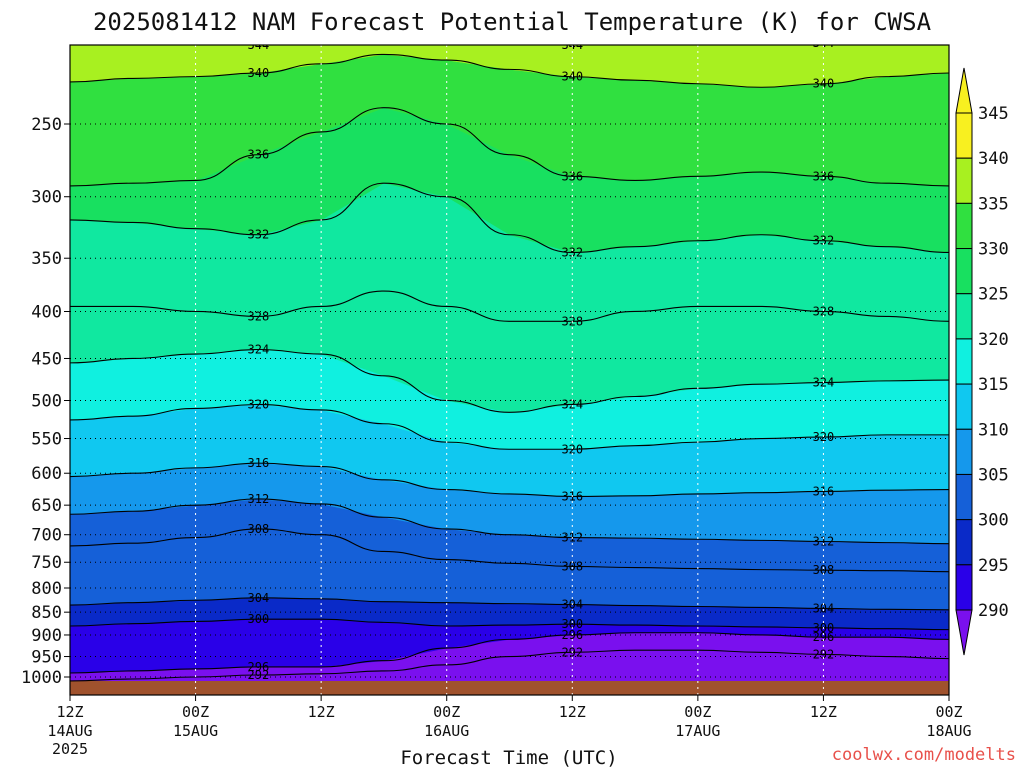 The image size is (1024, 768). What do you see at coordinates (69, 712) in the screenshot?
I see `x-tick-label-0: 12Z` at bounding box center [69, 712].